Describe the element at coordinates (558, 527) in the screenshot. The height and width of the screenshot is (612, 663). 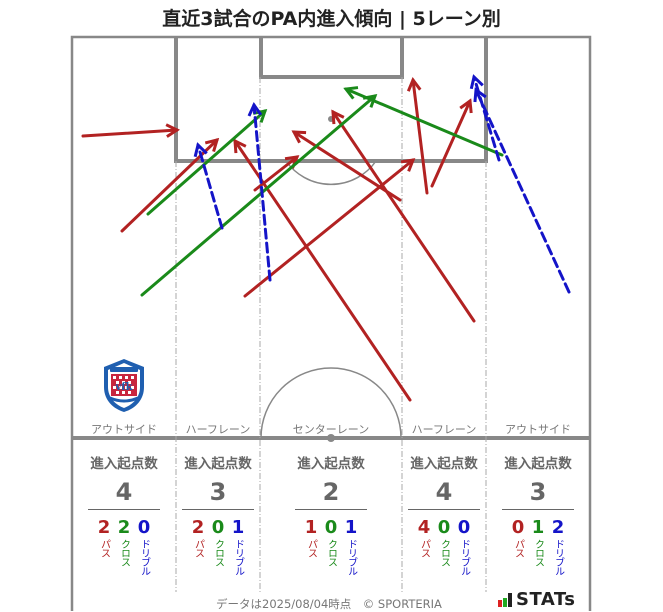
I see `dribble-count: 2` at that location.